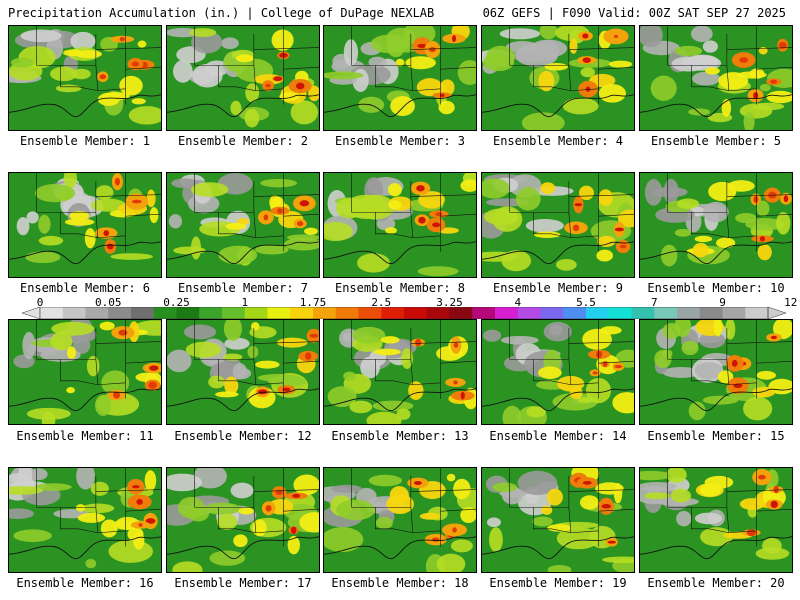 The height and width of the screenshot is (600, 800). What do you see at coordinates (243, 141) in the screenshot?
I see `ensemble-member-label: Ensemble Member: 2` at bounding box center [243, 141].